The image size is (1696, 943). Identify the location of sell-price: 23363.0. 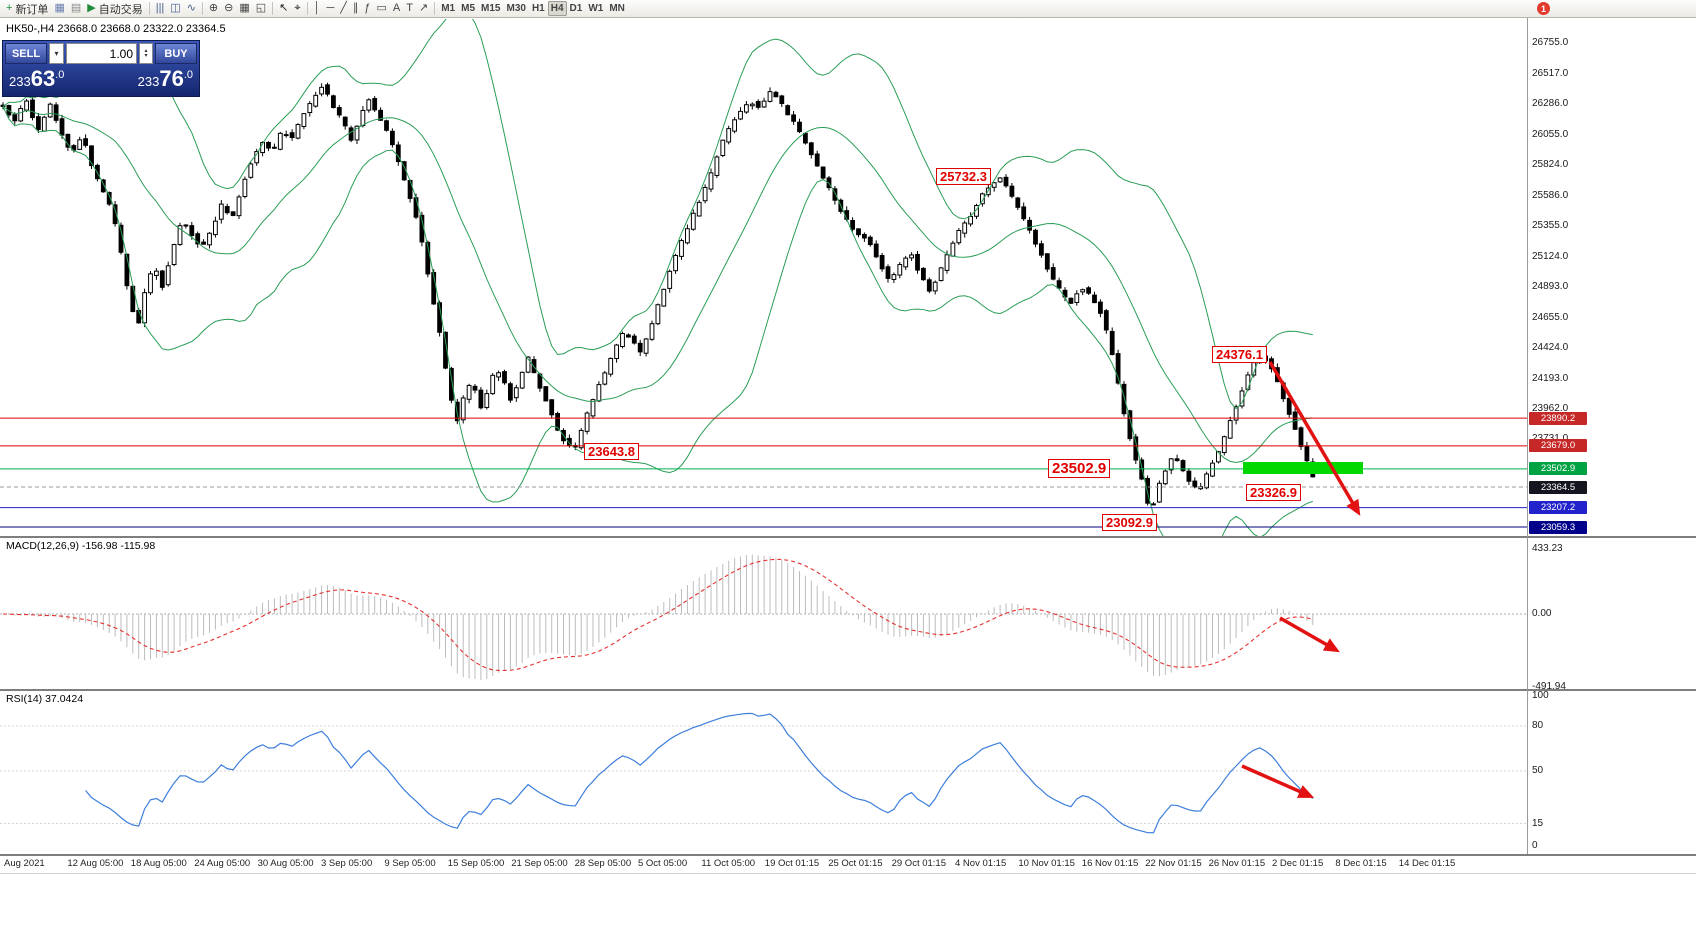
(36, 79).